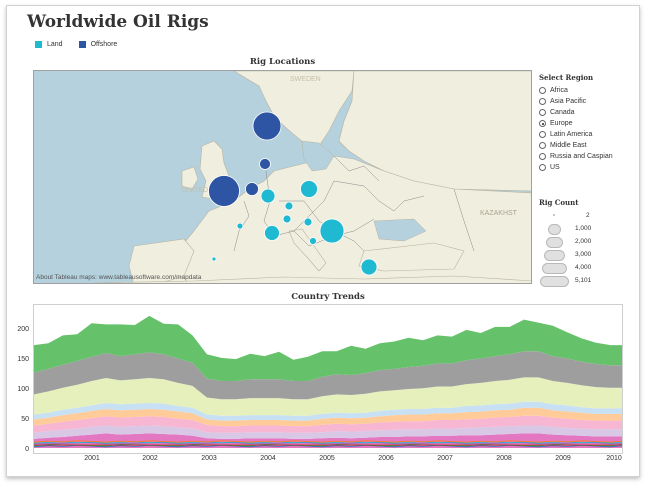 The height and width of the screenshot is (487, 650). Describe the element at coordinates (287, 219) in the screenshot. I see `rig-marker-austria` at that location.